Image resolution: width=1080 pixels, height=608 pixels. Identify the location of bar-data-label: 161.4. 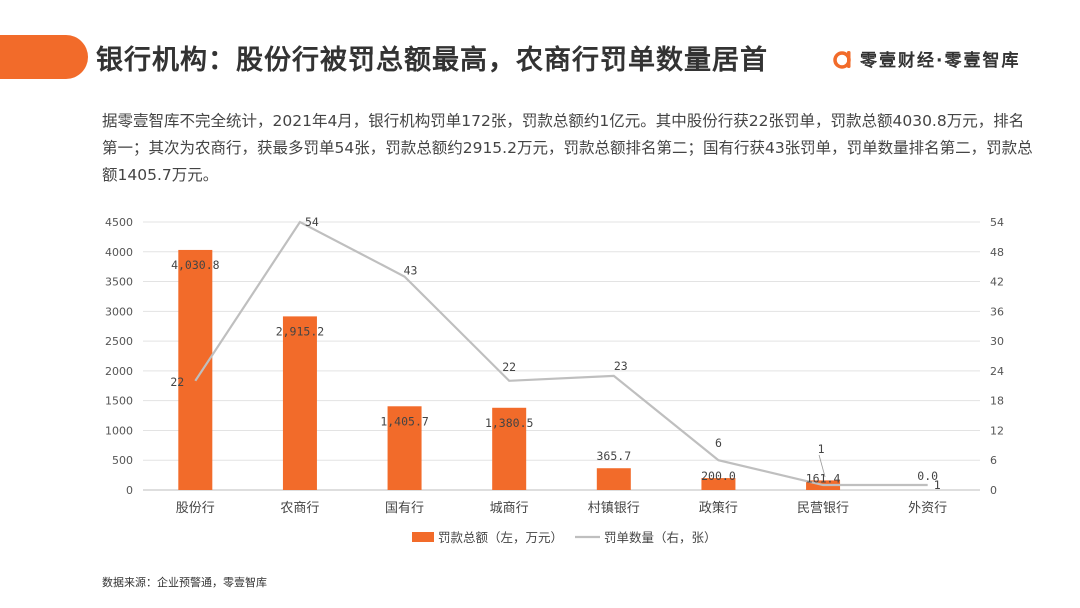
(823, 478).